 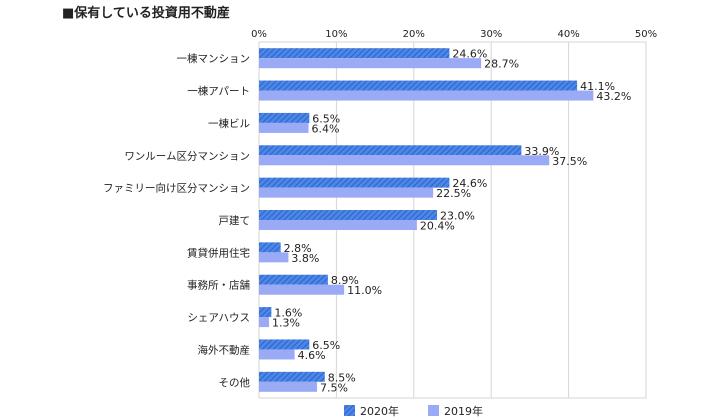 What do you see at coordinates (541, 151) in the screenshot?
I see `value-label: 33.9%` at bounding box center [541, 151].